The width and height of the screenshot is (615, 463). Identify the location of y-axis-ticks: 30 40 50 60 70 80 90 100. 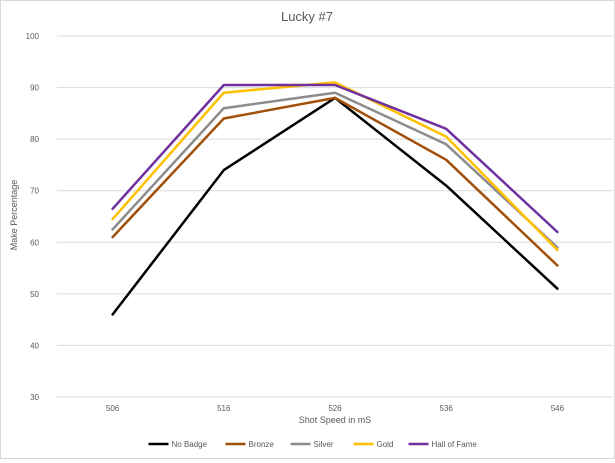
(33, 217).